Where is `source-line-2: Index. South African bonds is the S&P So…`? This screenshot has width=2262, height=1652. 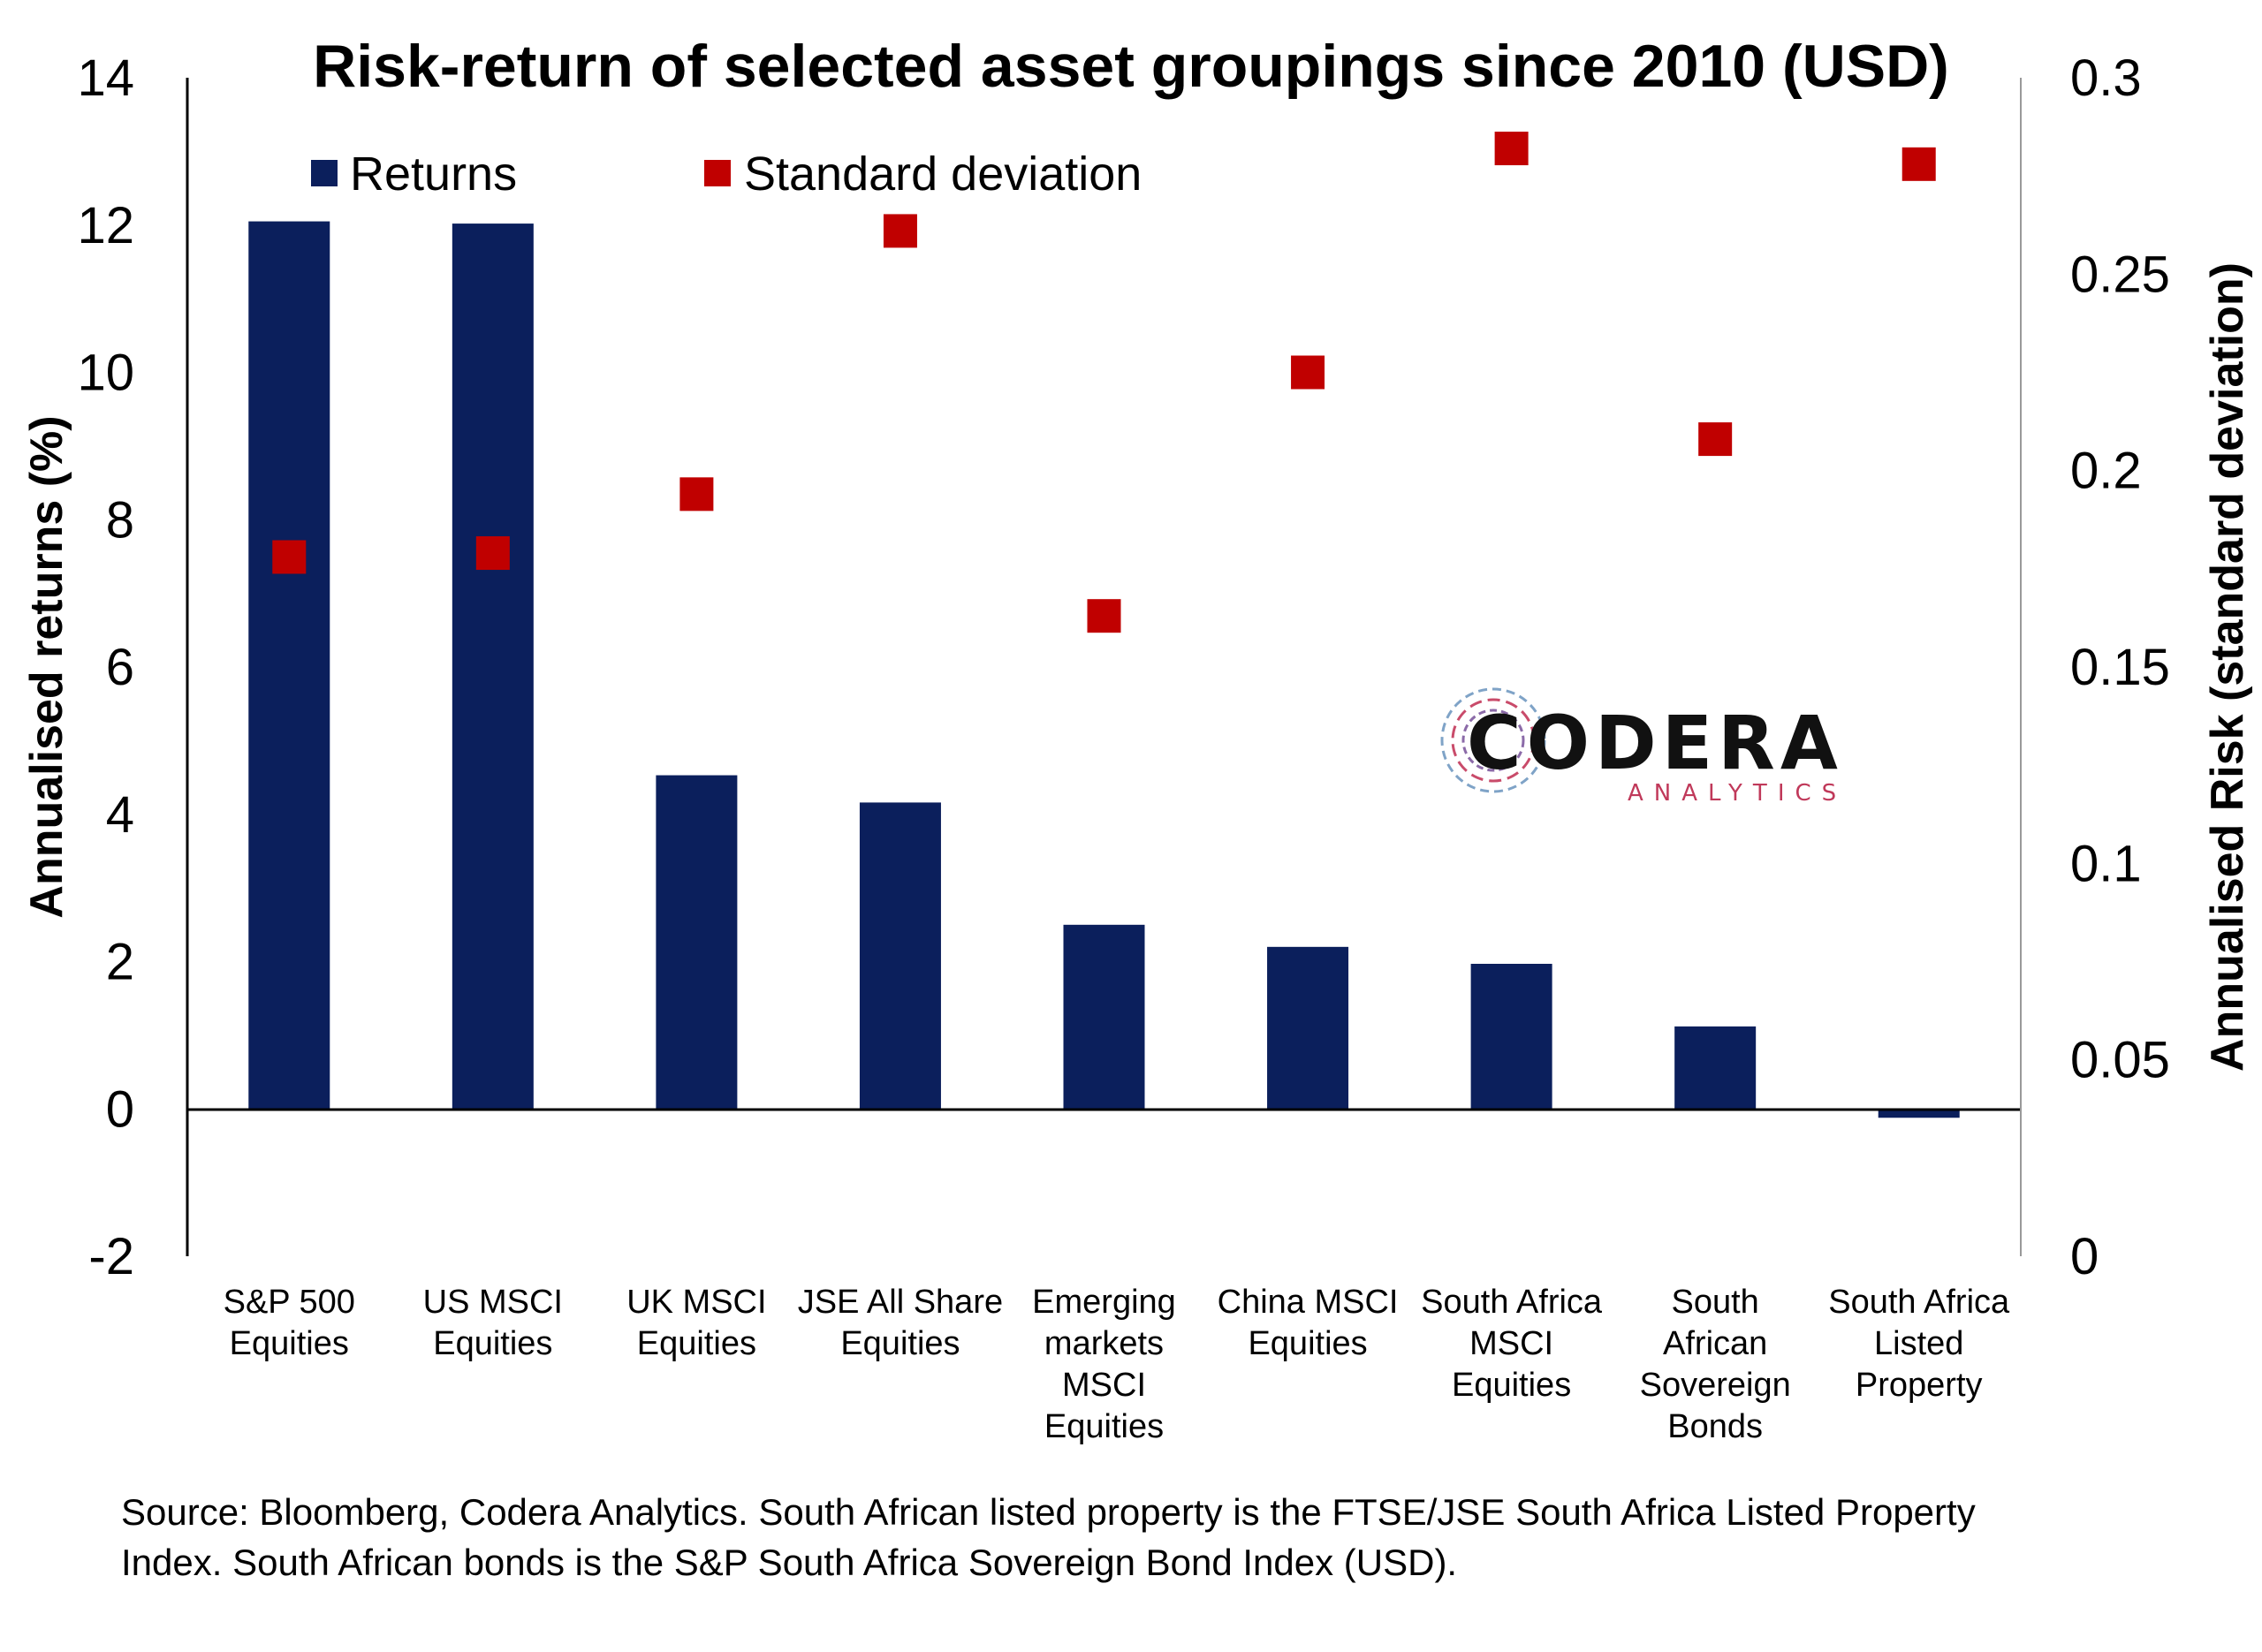 source-line-2: Index. South African bonds is the S&P So… is located at coordinates (789, 1562).